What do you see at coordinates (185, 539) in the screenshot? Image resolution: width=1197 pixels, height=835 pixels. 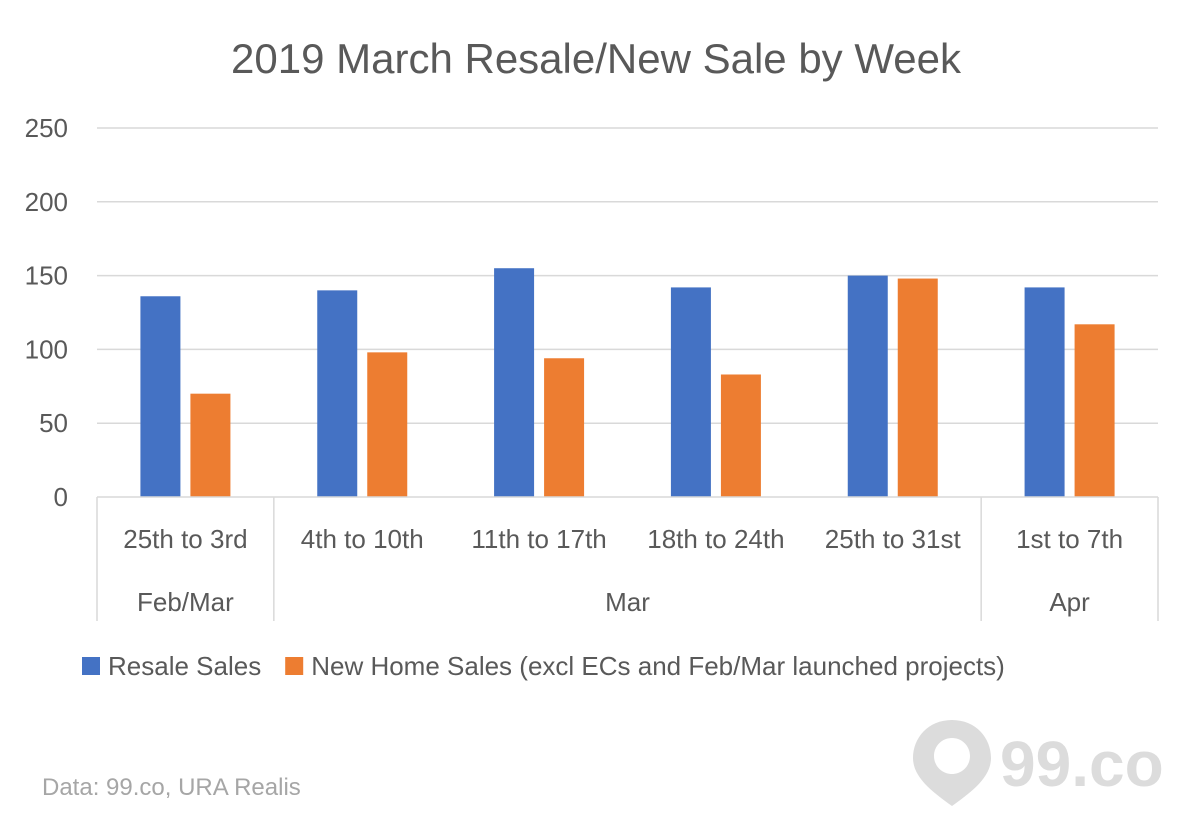 I see `x-tick-label: 25th to 3rd` at bounding box center [185, 539].